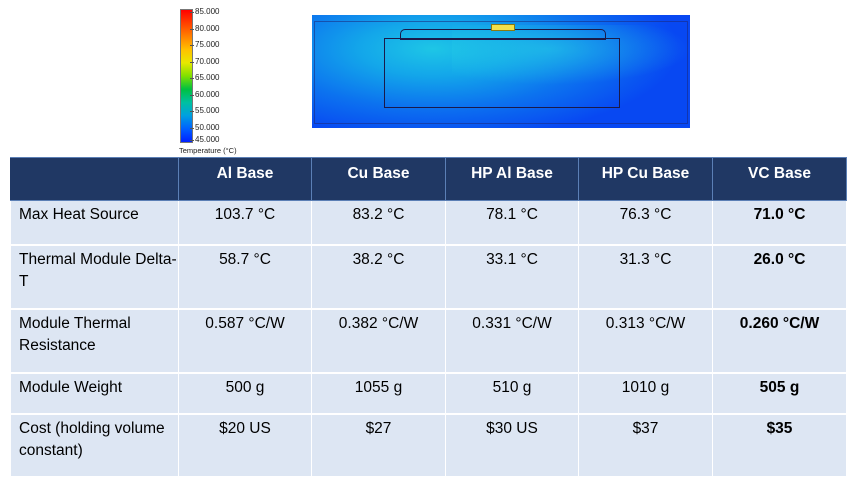 The image size is (850, 490). Describe the element at coordinates (245, 222) in the screenshot. I see `table-cell: 103.7 °C` at that location.